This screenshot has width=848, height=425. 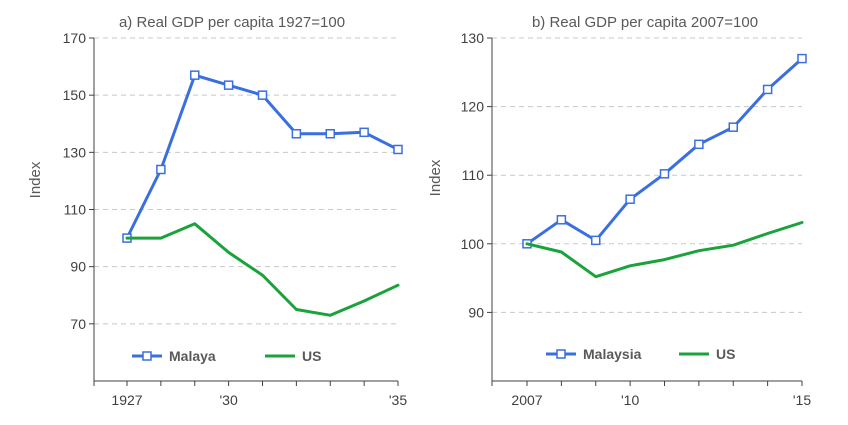 What do you see at coordinates (75, 38) in the screenshot?
I see `y-tick-label: 170` at bounding box center [75, 38].